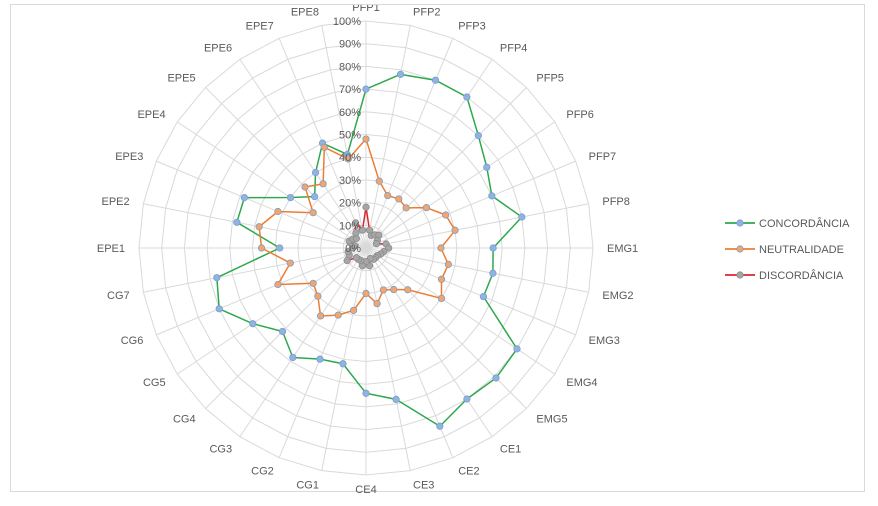 The image size is (878, 506). Describe the element at coordinates (510, 449) in the screenshot. I see `category-label: CE1` at that location.